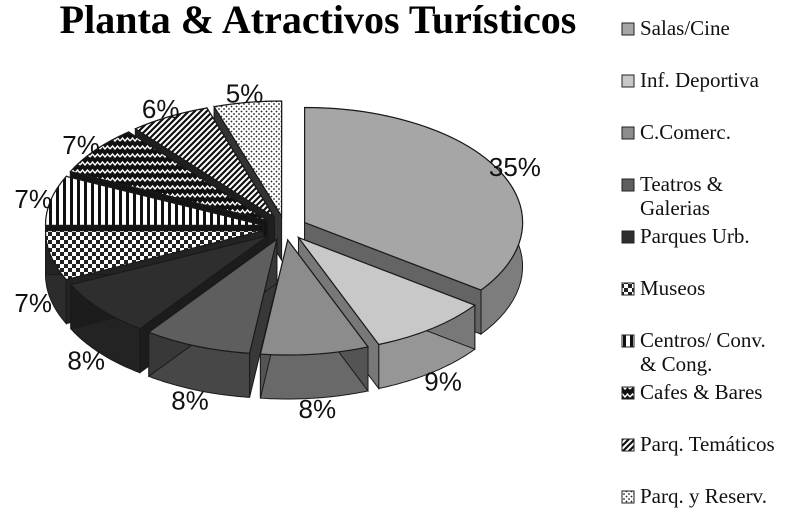 The height and width of the screenshot is (529, 807). Describe the element at coordinates (701, 392) in the screenshot. I see `legend-label: Cafes & Bares` at that location.